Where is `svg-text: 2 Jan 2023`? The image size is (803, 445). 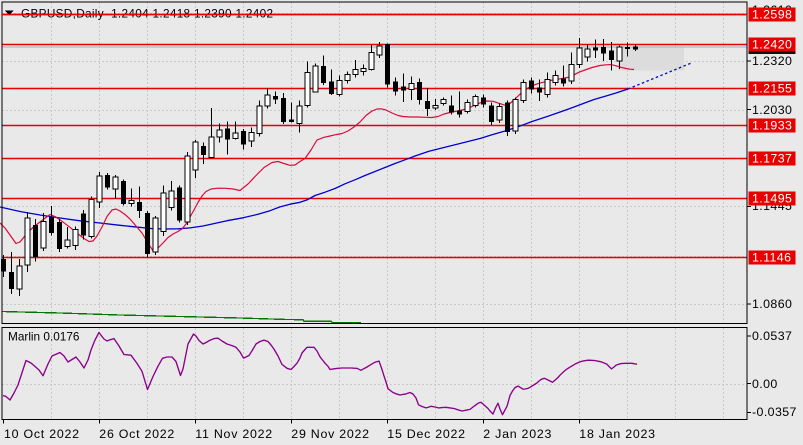 svg-text: 2 Jan 2023 is located at coordinates (517, 434).